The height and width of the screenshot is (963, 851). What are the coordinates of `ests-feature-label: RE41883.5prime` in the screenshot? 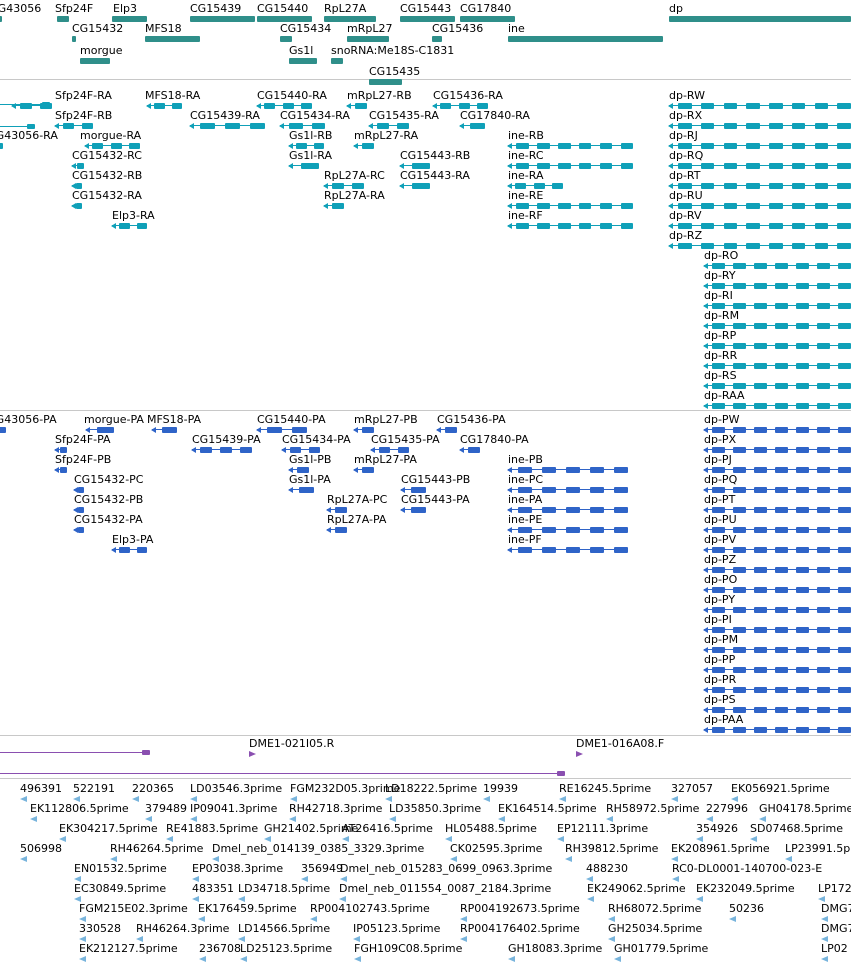 It's located at (212, 828).